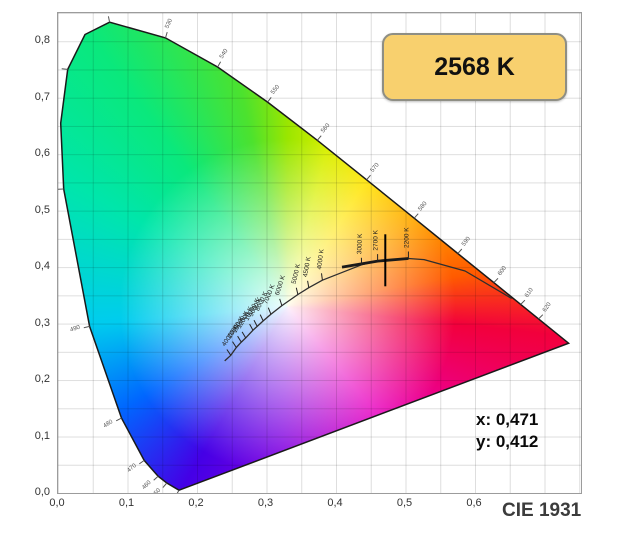  What do you see at coordinates (529, 293) in the screenshot?
I see `wavelength-tick-label: 610` at bounding box center [529, 293].